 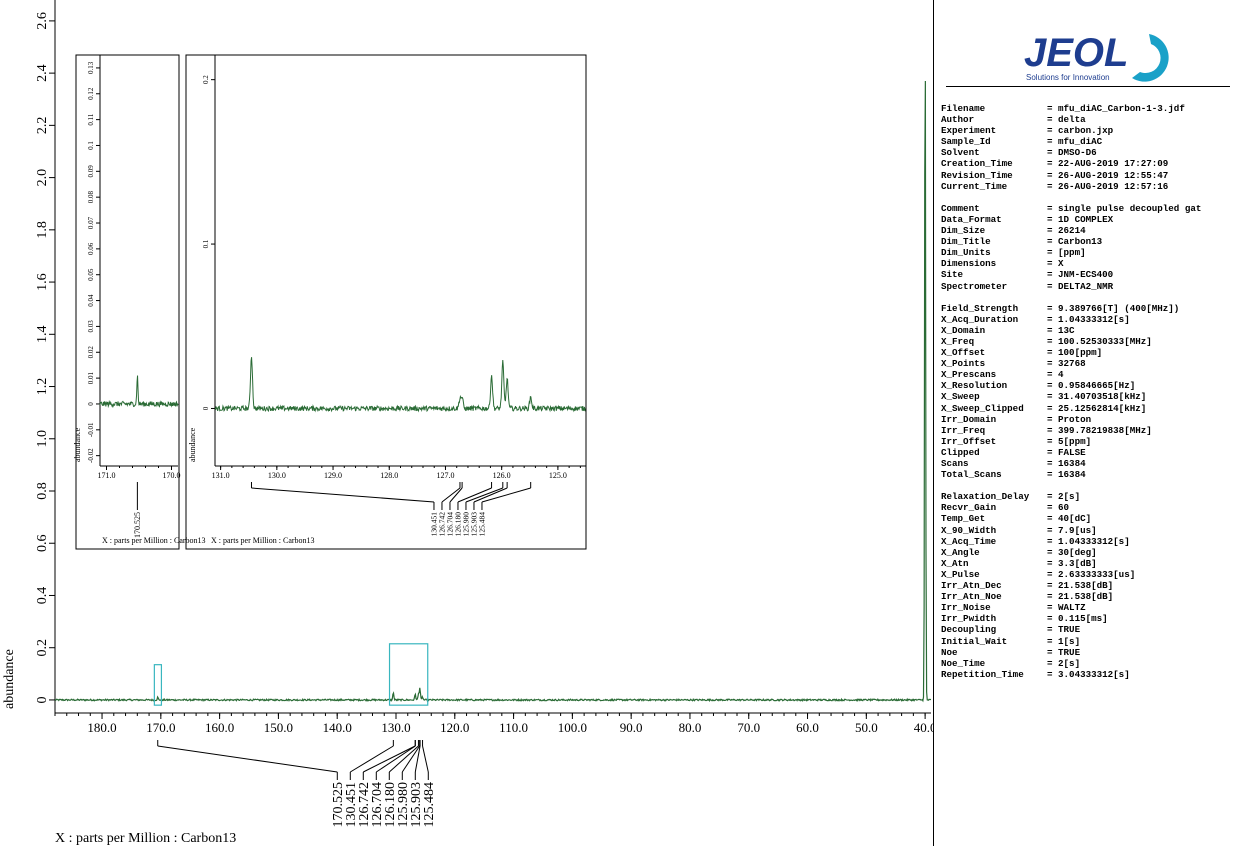 I want to click on main-spectrum-peak-label: 125.484, so click(x=429, y=805).